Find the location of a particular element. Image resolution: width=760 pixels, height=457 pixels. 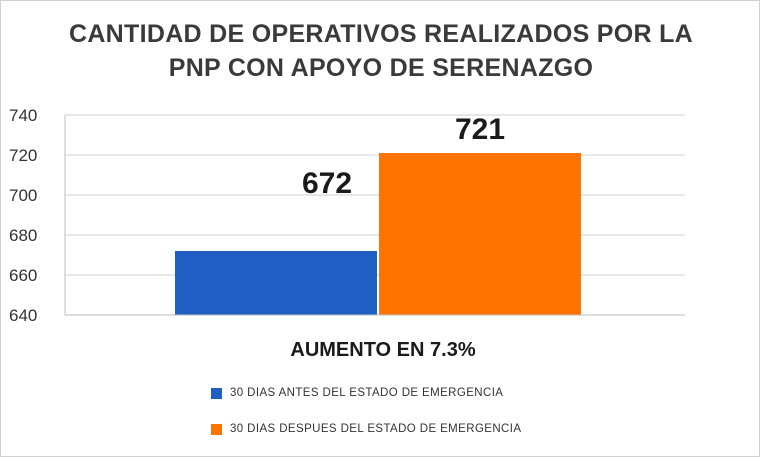

y-tick-label-720: 720 is located at coordinates (23, 155).